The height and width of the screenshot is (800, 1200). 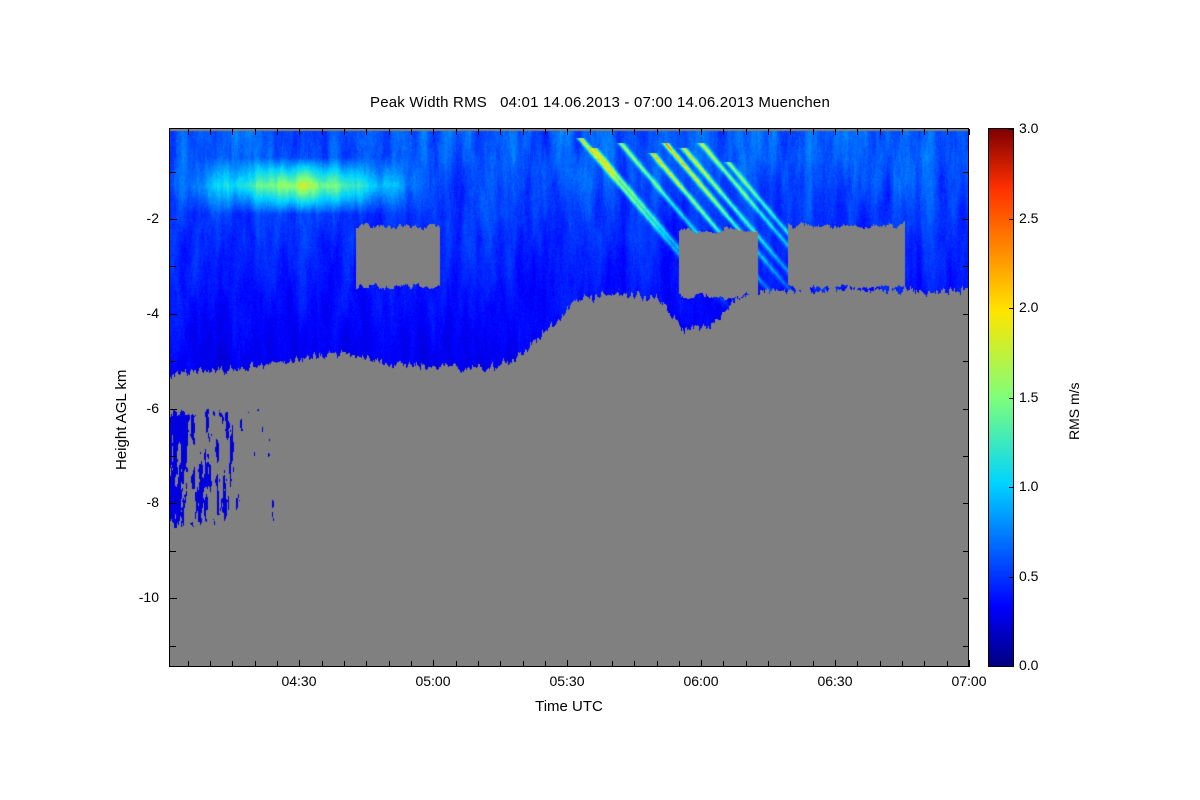 I want to click on colorbar-tick-label: 1.0, so click(x=1029, y=486).